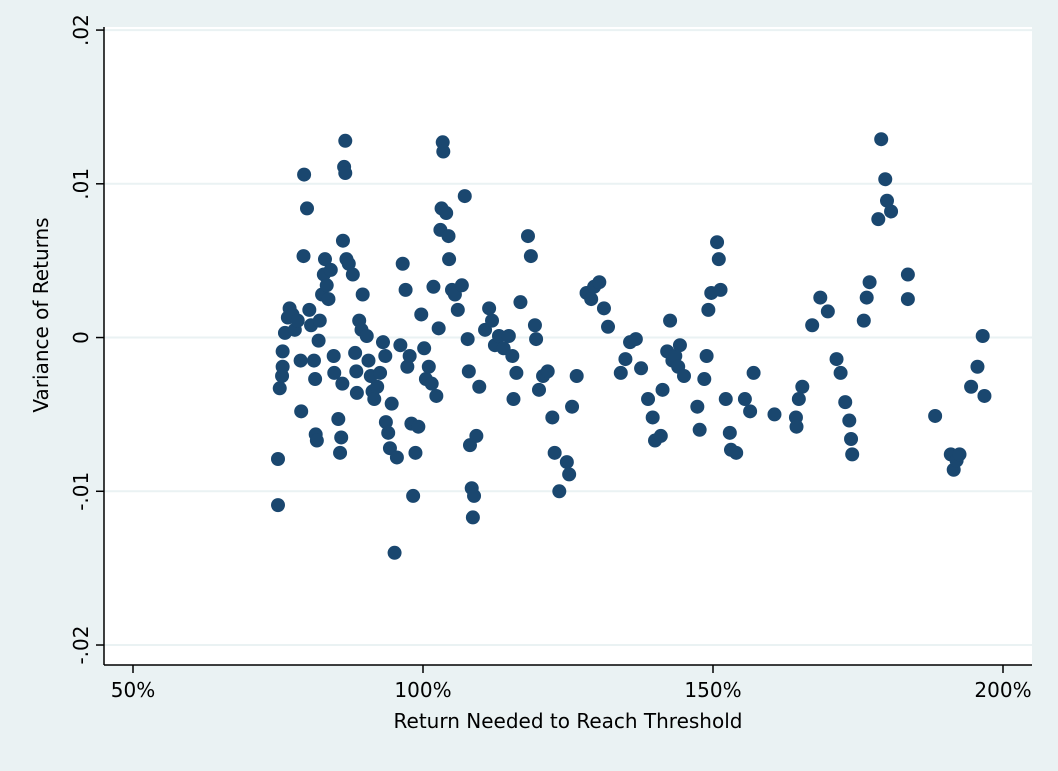 The width and height of the screenshot is (1058, 771). What do you see at coordinates (81, 30) in the screenshot?
I see `y-tick-label: .02` at bounding box center [81, 30].